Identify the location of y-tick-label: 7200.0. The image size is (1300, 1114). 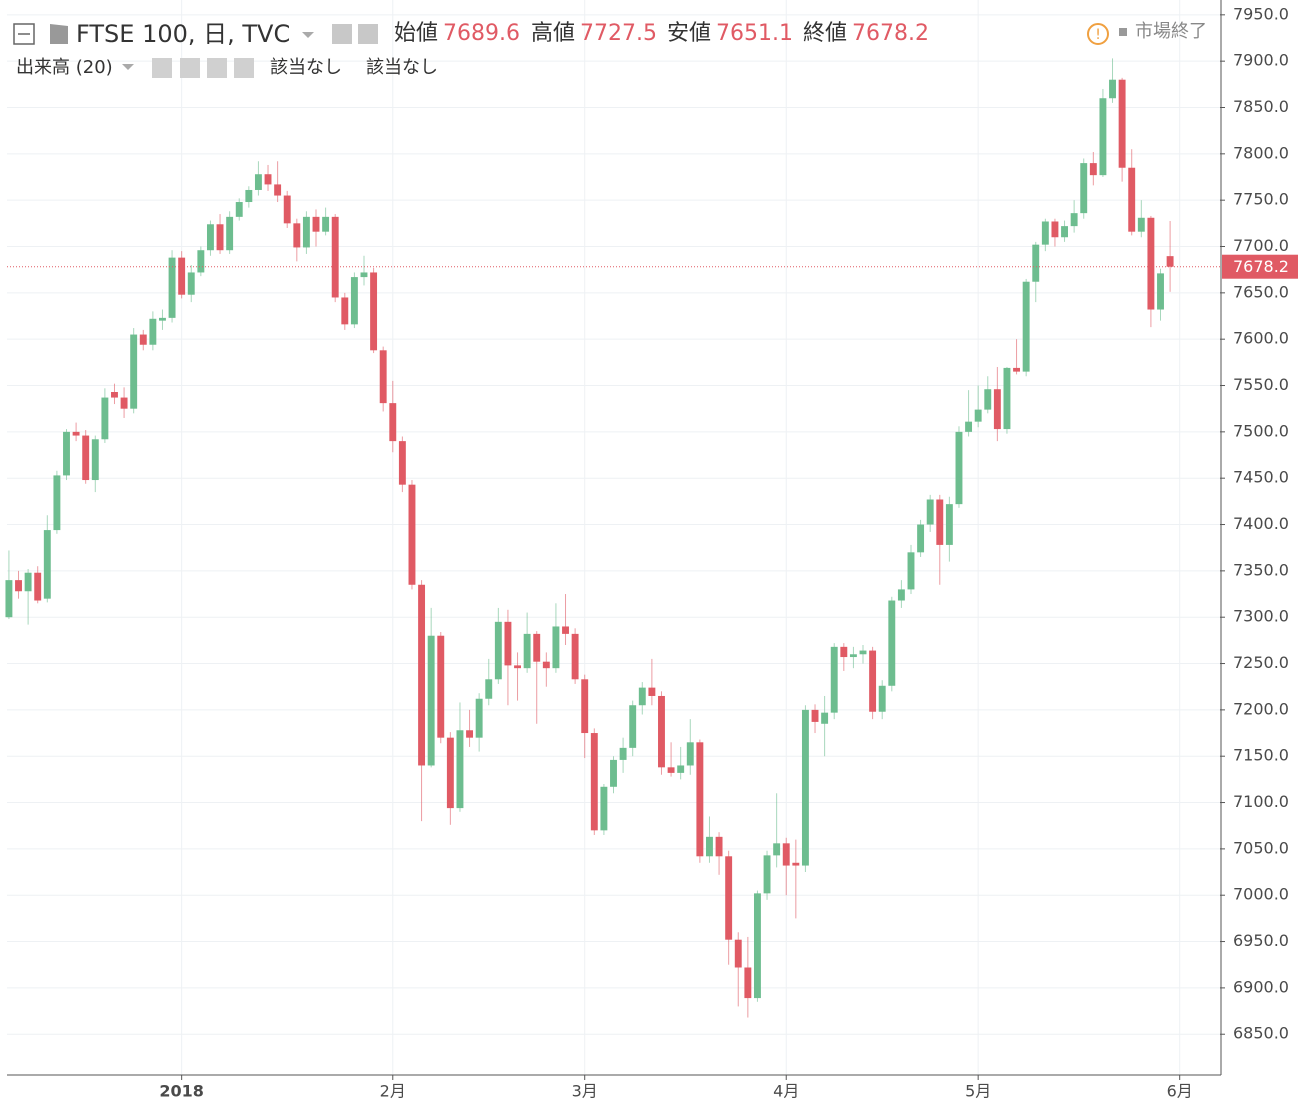
(1261, 708).